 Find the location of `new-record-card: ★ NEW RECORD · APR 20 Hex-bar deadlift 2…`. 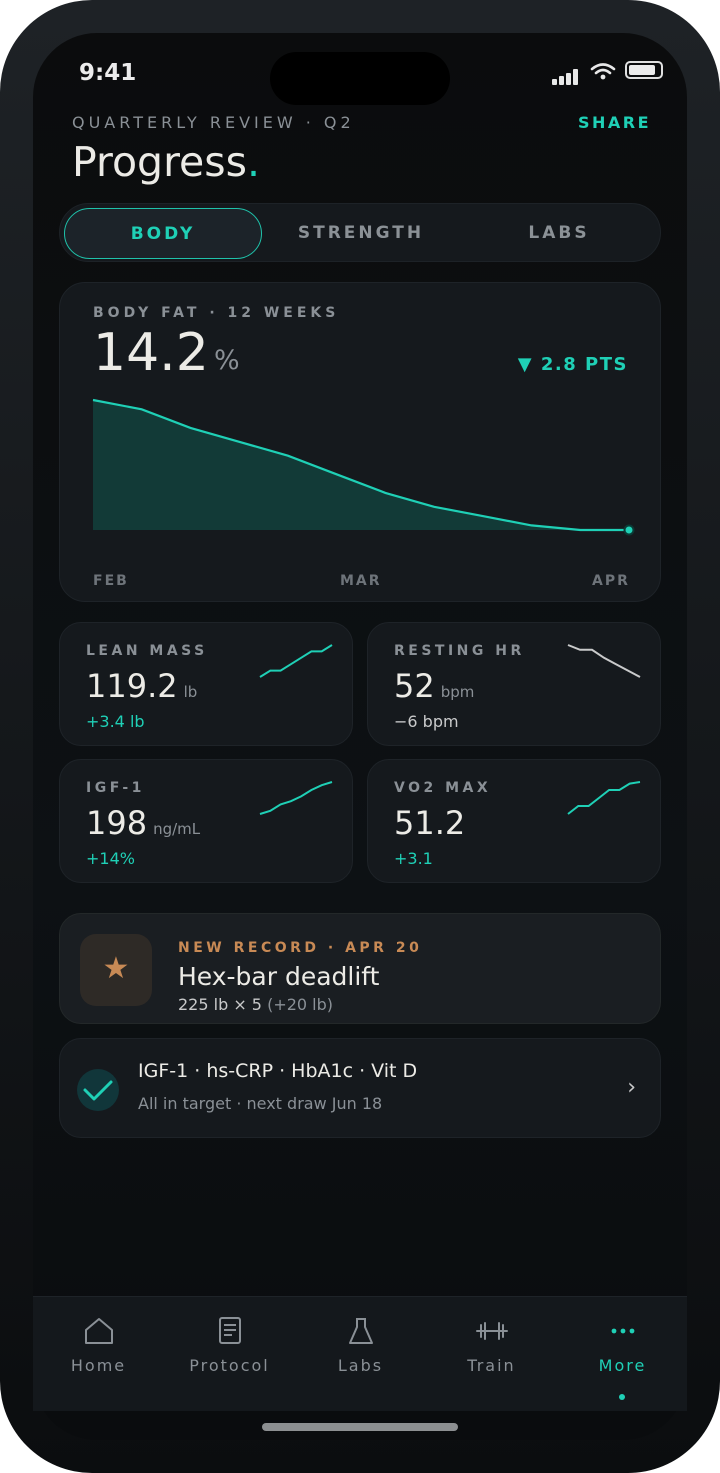

new-record-card: ★ NEW RECORD · APR 20 Hex-bar deadlift 2… is located at coordinates (360, 968).